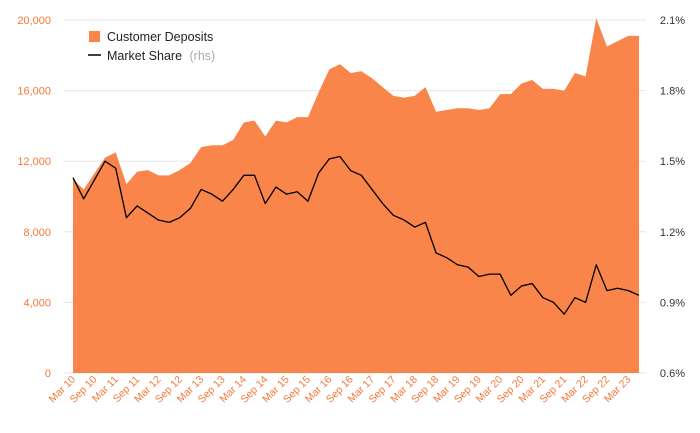  I want to click on right-axis: 0.6% 0.9% 1.2% 1.5% 1.8% 2.1%, so click(672, 197).